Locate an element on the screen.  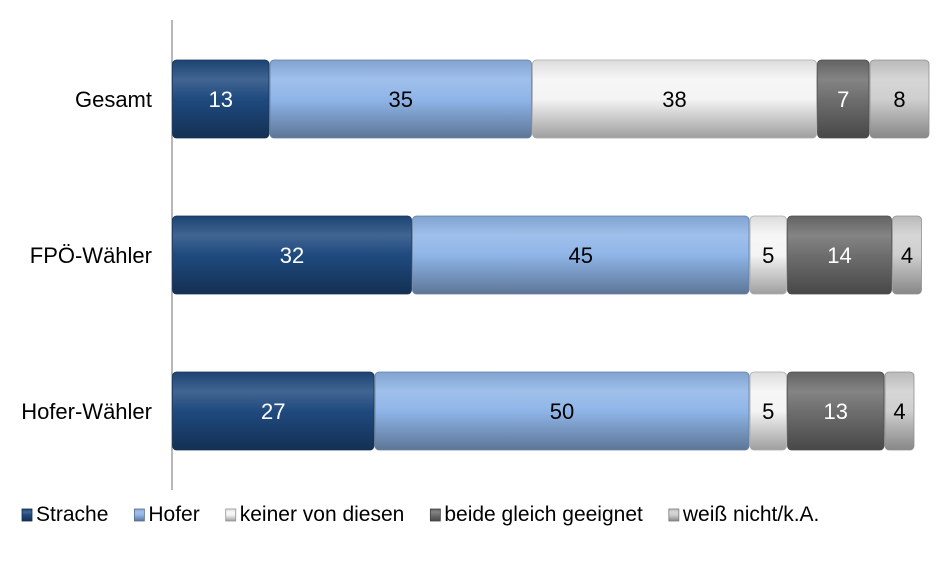
data-label: 35 is located at coordinates (401, 99).